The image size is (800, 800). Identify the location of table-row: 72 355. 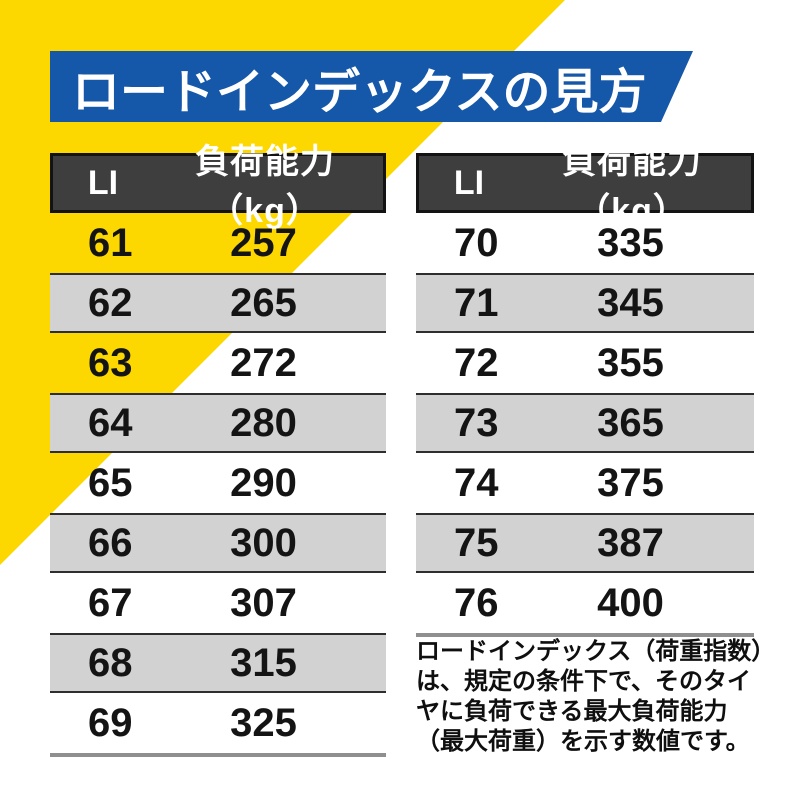
(585, 363).